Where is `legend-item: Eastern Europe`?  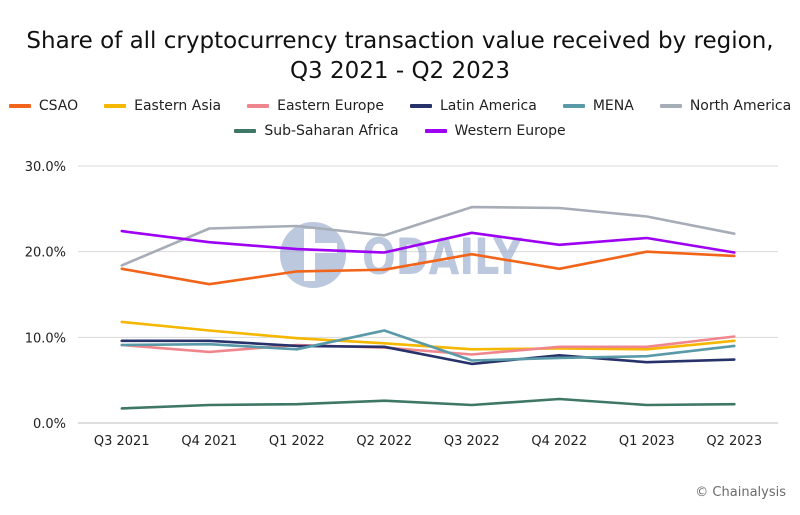 legend-item: Eastern Europe is located at coordinates (315, 106).